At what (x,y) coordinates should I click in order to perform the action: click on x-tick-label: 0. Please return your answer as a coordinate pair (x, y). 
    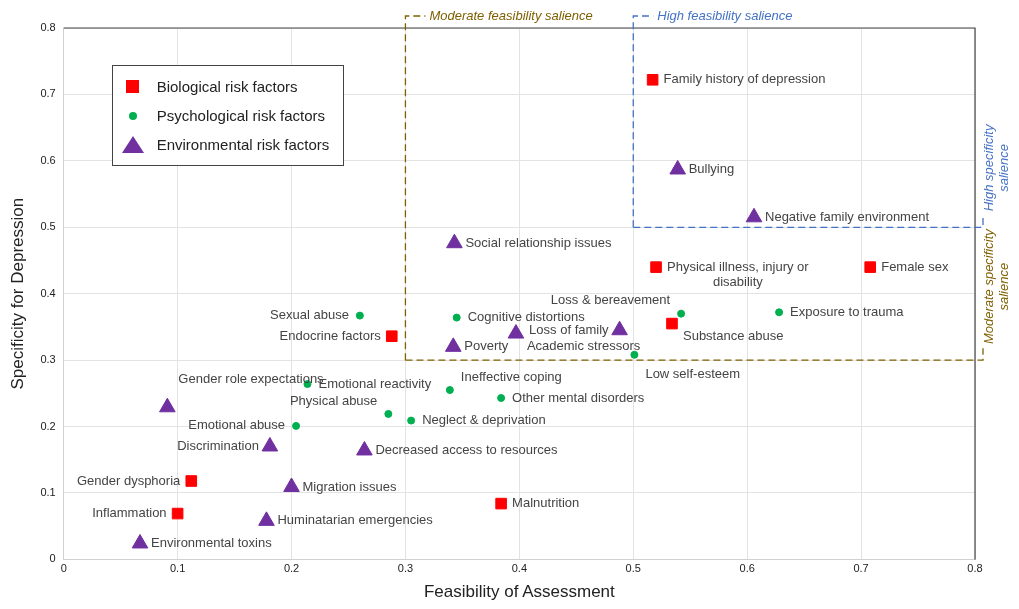
    Looking at the image, I should click on (63, 568).